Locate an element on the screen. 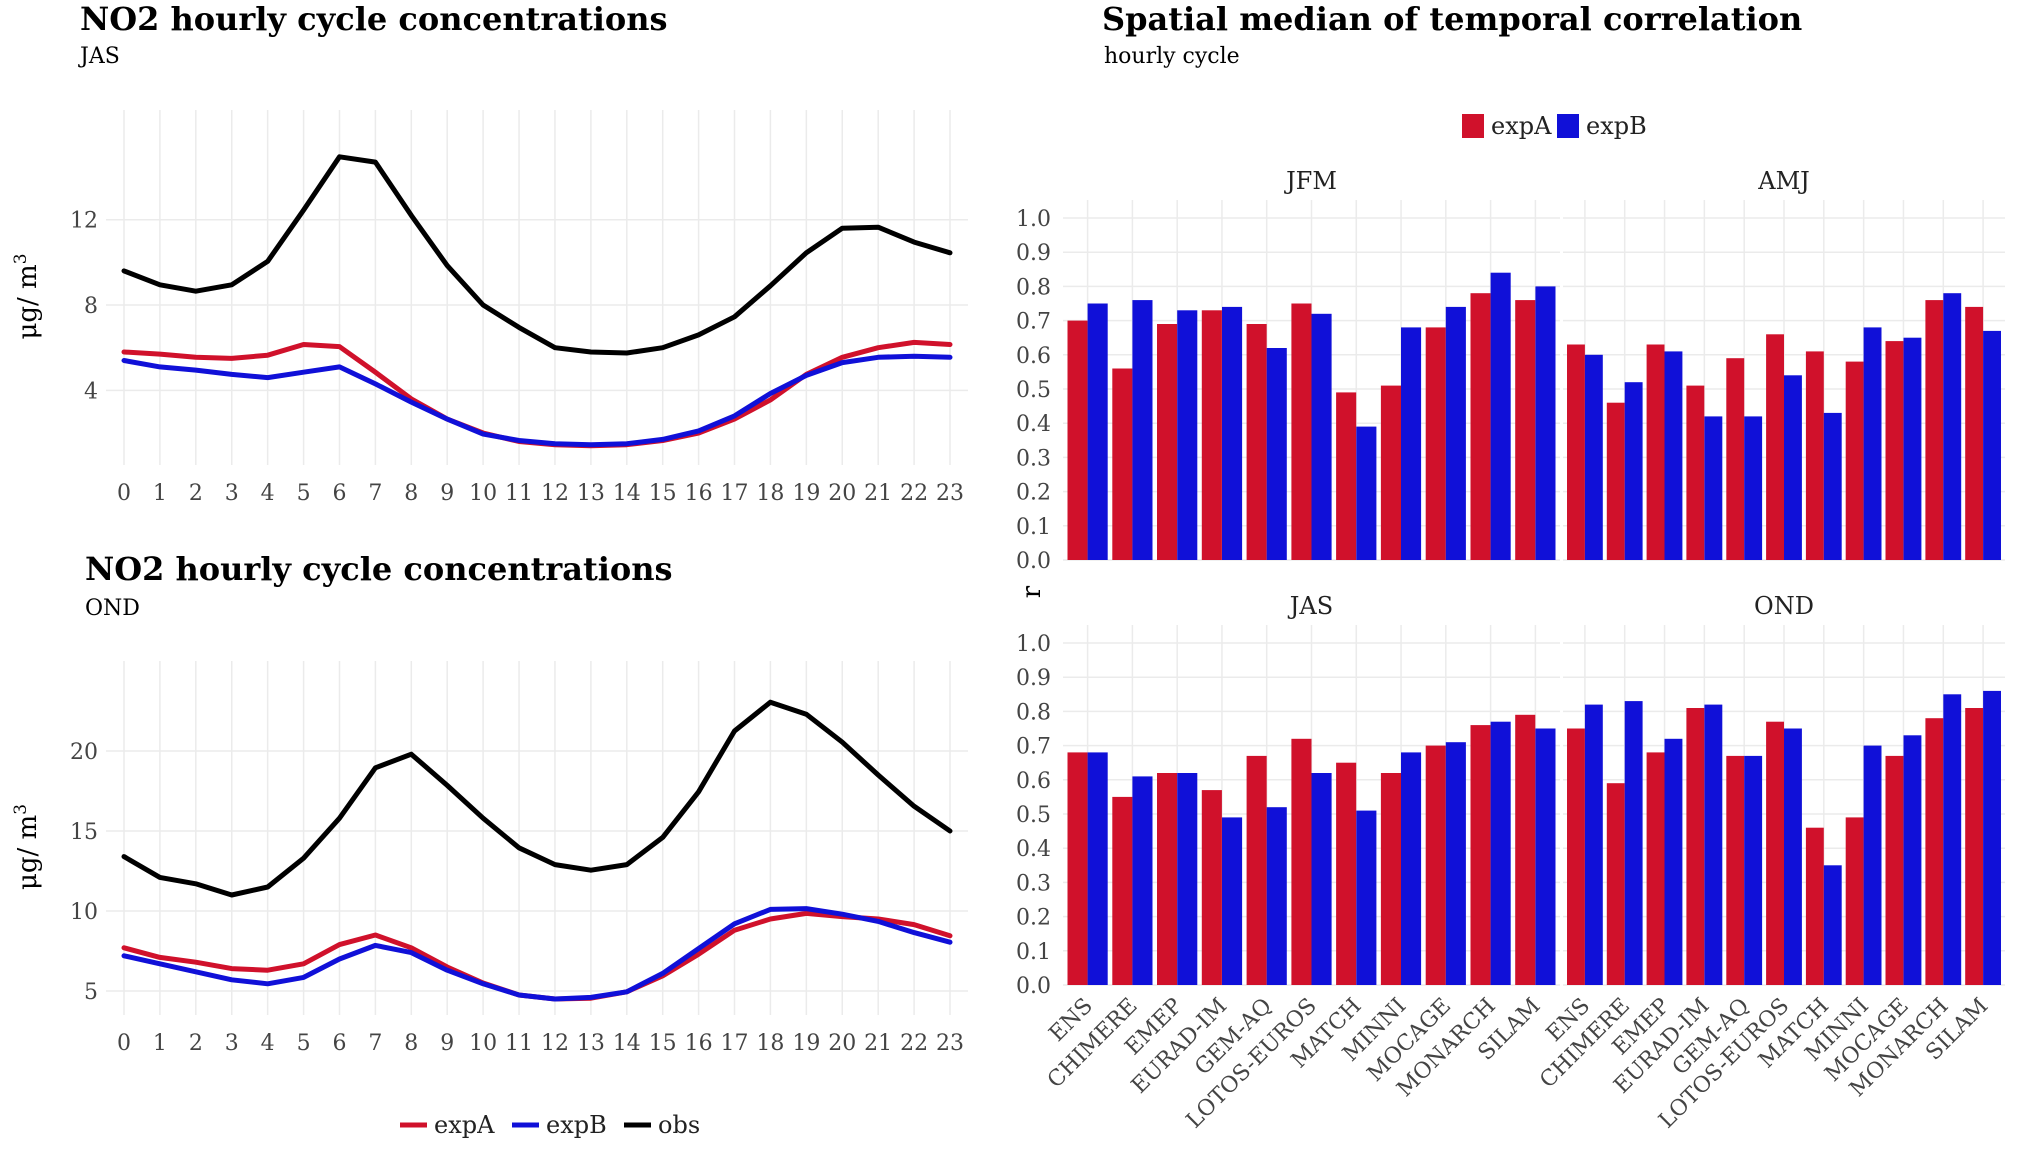 The height and width of the screenshot is (1160, 2017). line-jas-xtick-label: 18 is located at coordinates (770, 493).